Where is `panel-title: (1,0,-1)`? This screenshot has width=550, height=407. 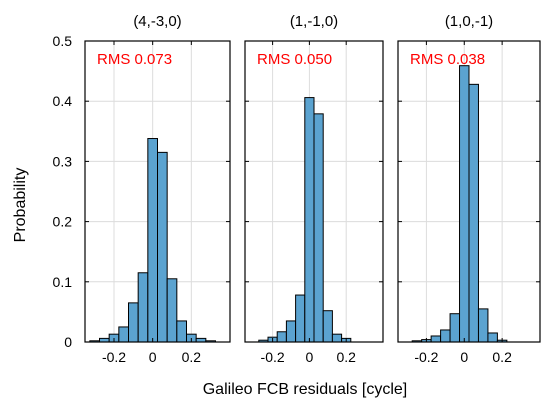 panel-title: (1,0,-1) is located at coordinates (469, 21).